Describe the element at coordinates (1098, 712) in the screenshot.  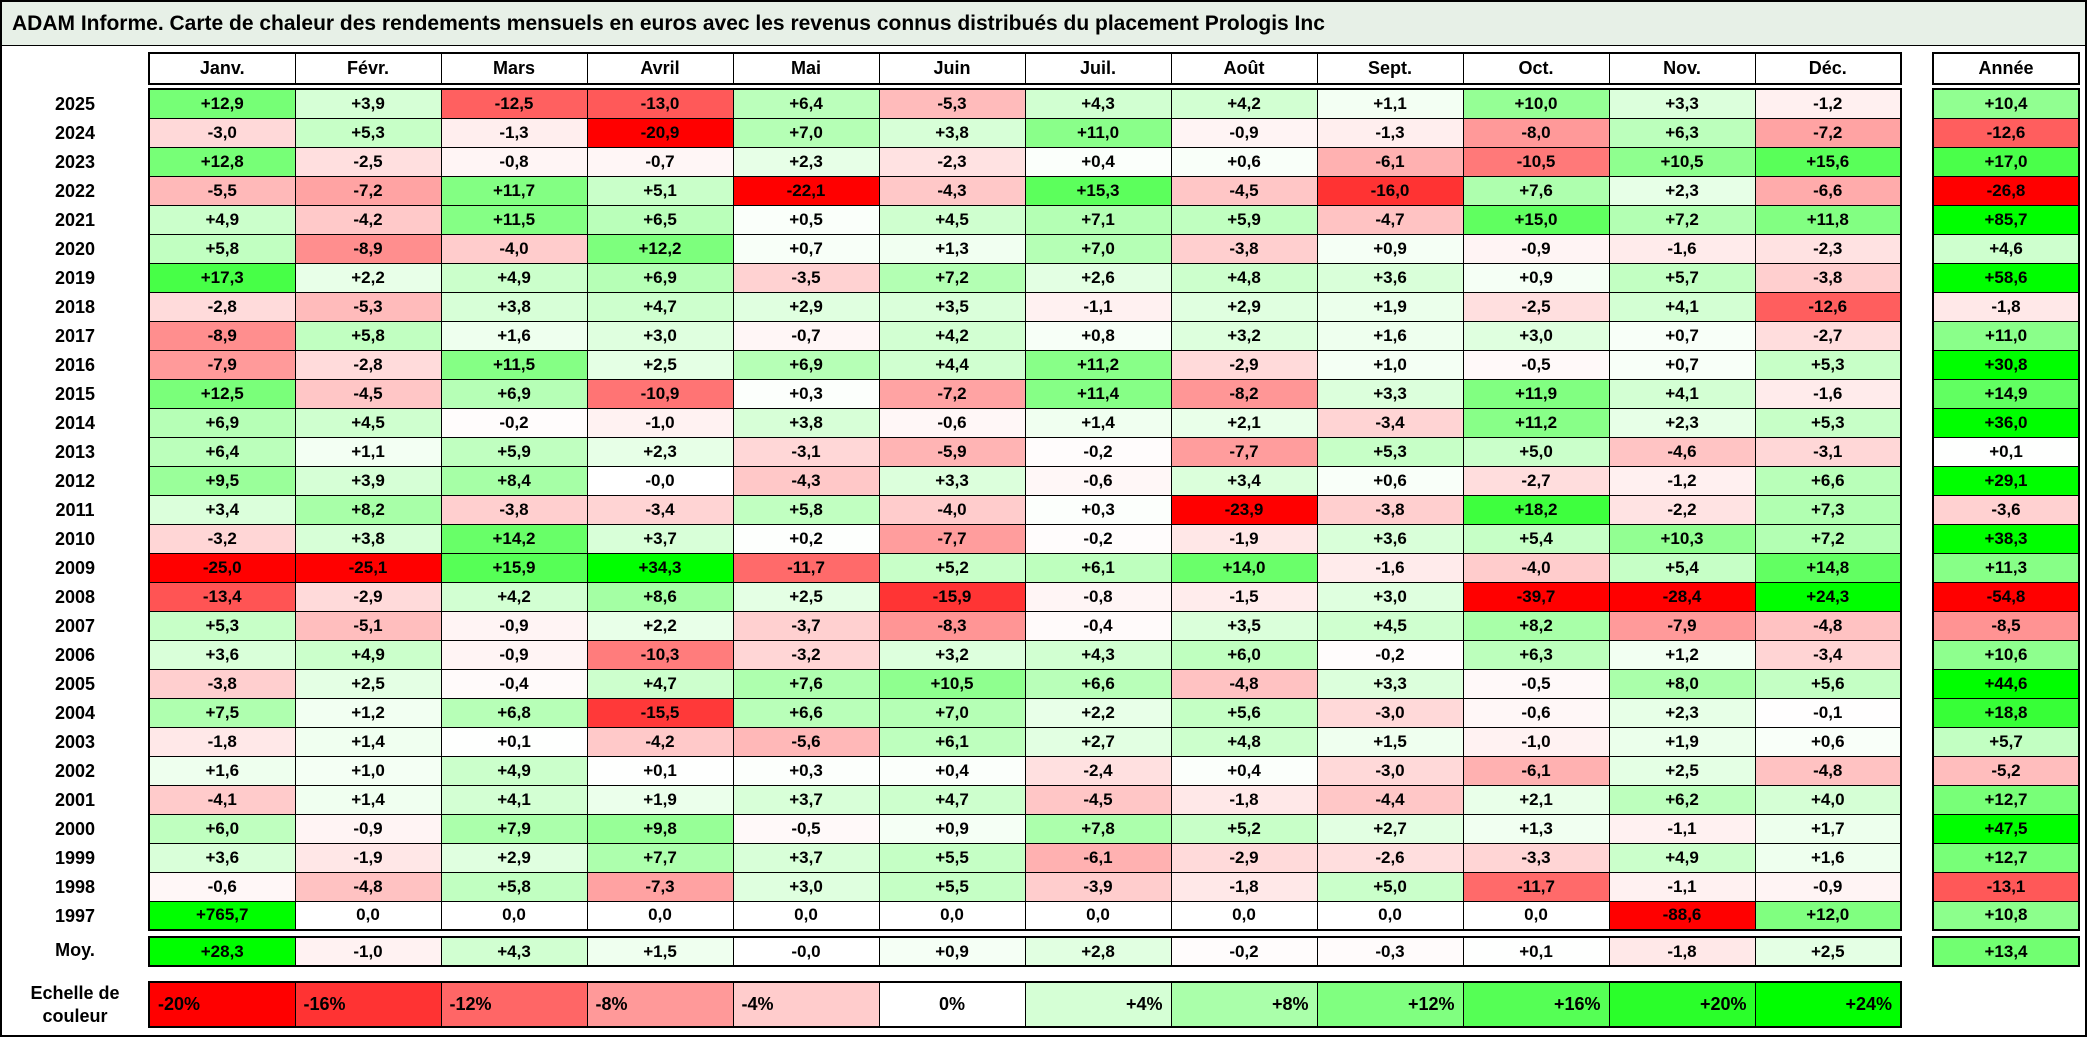
I see `heatmap-cell: +2,2` at that location.